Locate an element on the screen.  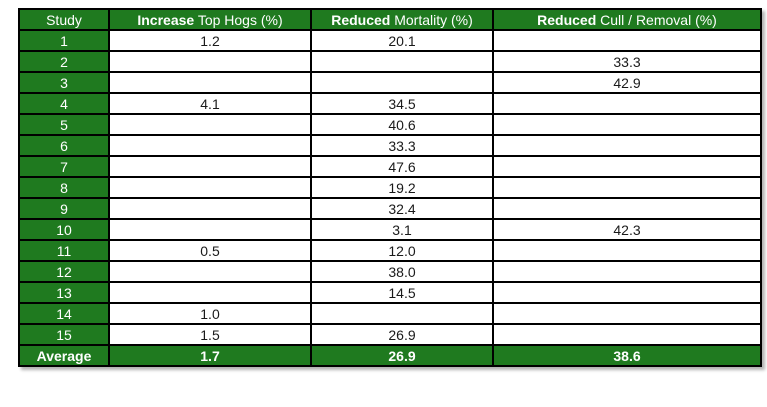
mortality-cell: 20.1 is located at coordinates (402, 40).